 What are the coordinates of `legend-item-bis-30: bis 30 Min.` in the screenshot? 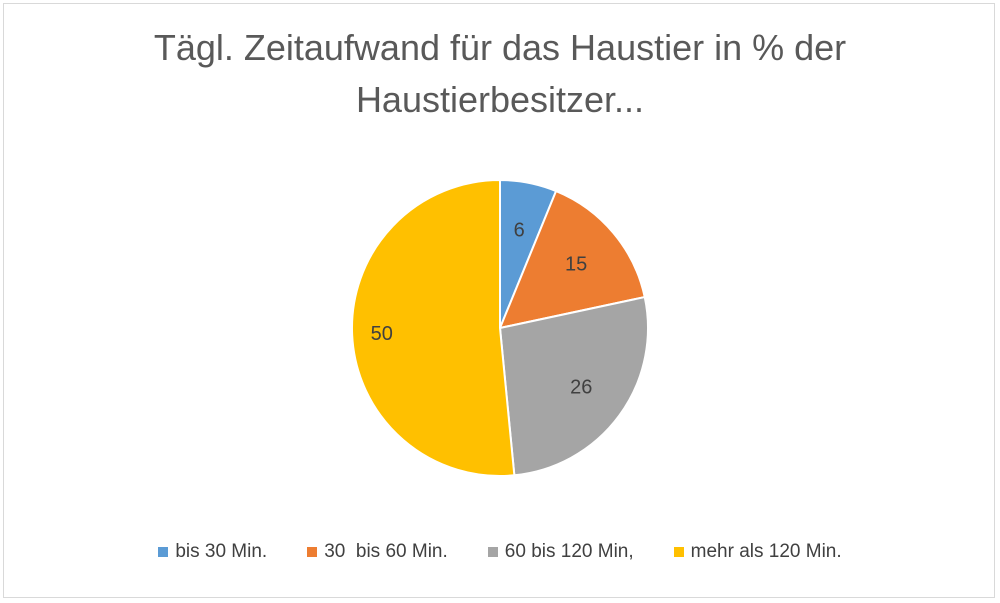 It's located at (212, 552).